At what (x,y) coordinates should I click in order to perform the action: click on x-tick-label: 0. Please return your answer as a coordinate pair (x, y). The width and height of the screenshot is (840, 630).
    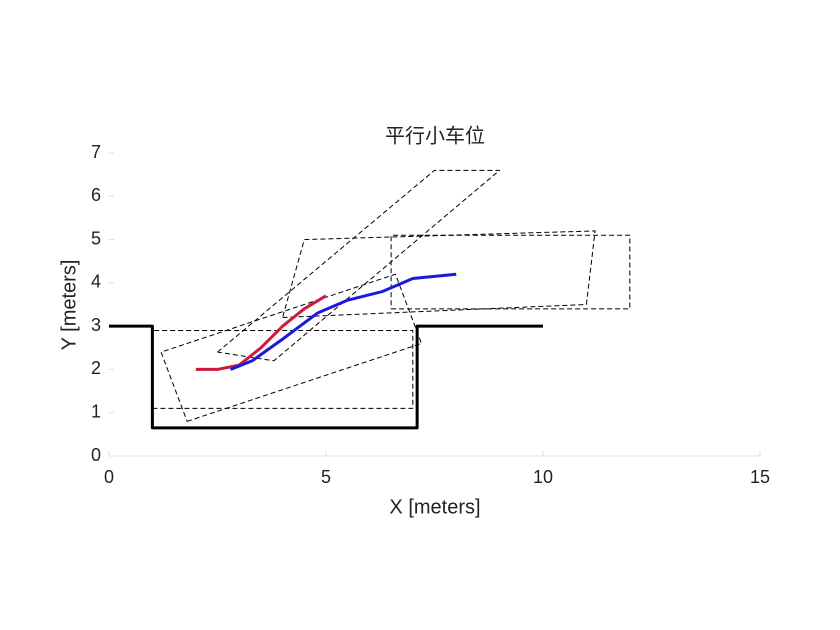
    Looking at the image, I should click on (109, 477).